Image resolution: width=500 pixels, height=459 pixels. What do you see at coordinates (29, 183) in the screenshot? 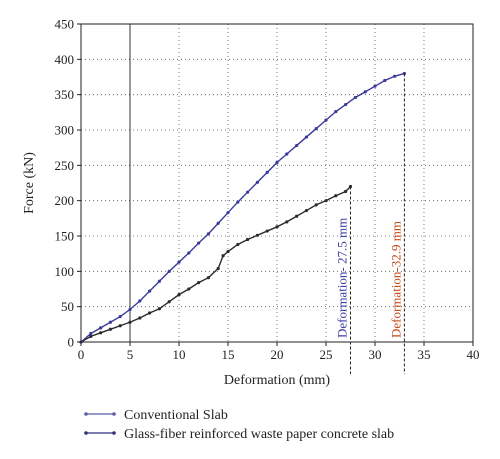
I see `y-axis-label: Force (kN)` at bounding box center [29, 183].